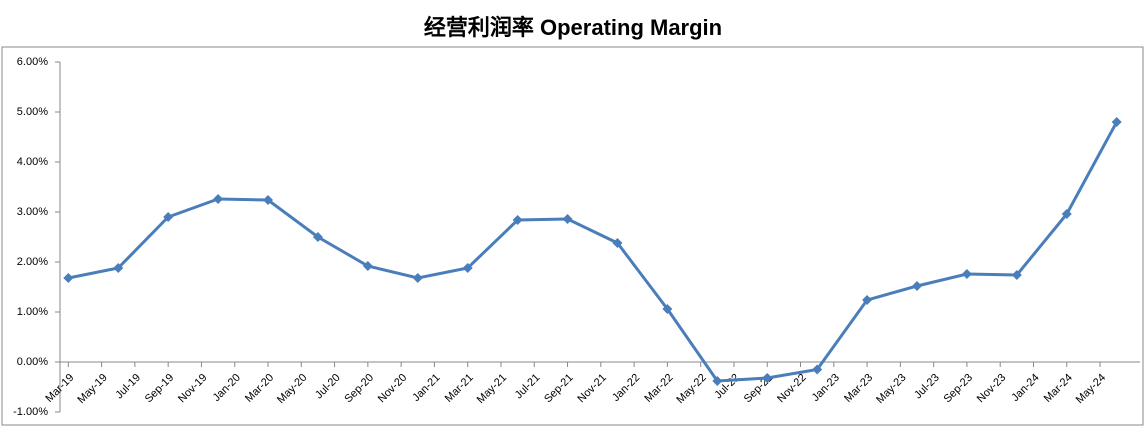 Image resolution: width=1147 pixels, height=432 pixels. I want to click on x-tick-label: Jan-22, so click(626, 388).